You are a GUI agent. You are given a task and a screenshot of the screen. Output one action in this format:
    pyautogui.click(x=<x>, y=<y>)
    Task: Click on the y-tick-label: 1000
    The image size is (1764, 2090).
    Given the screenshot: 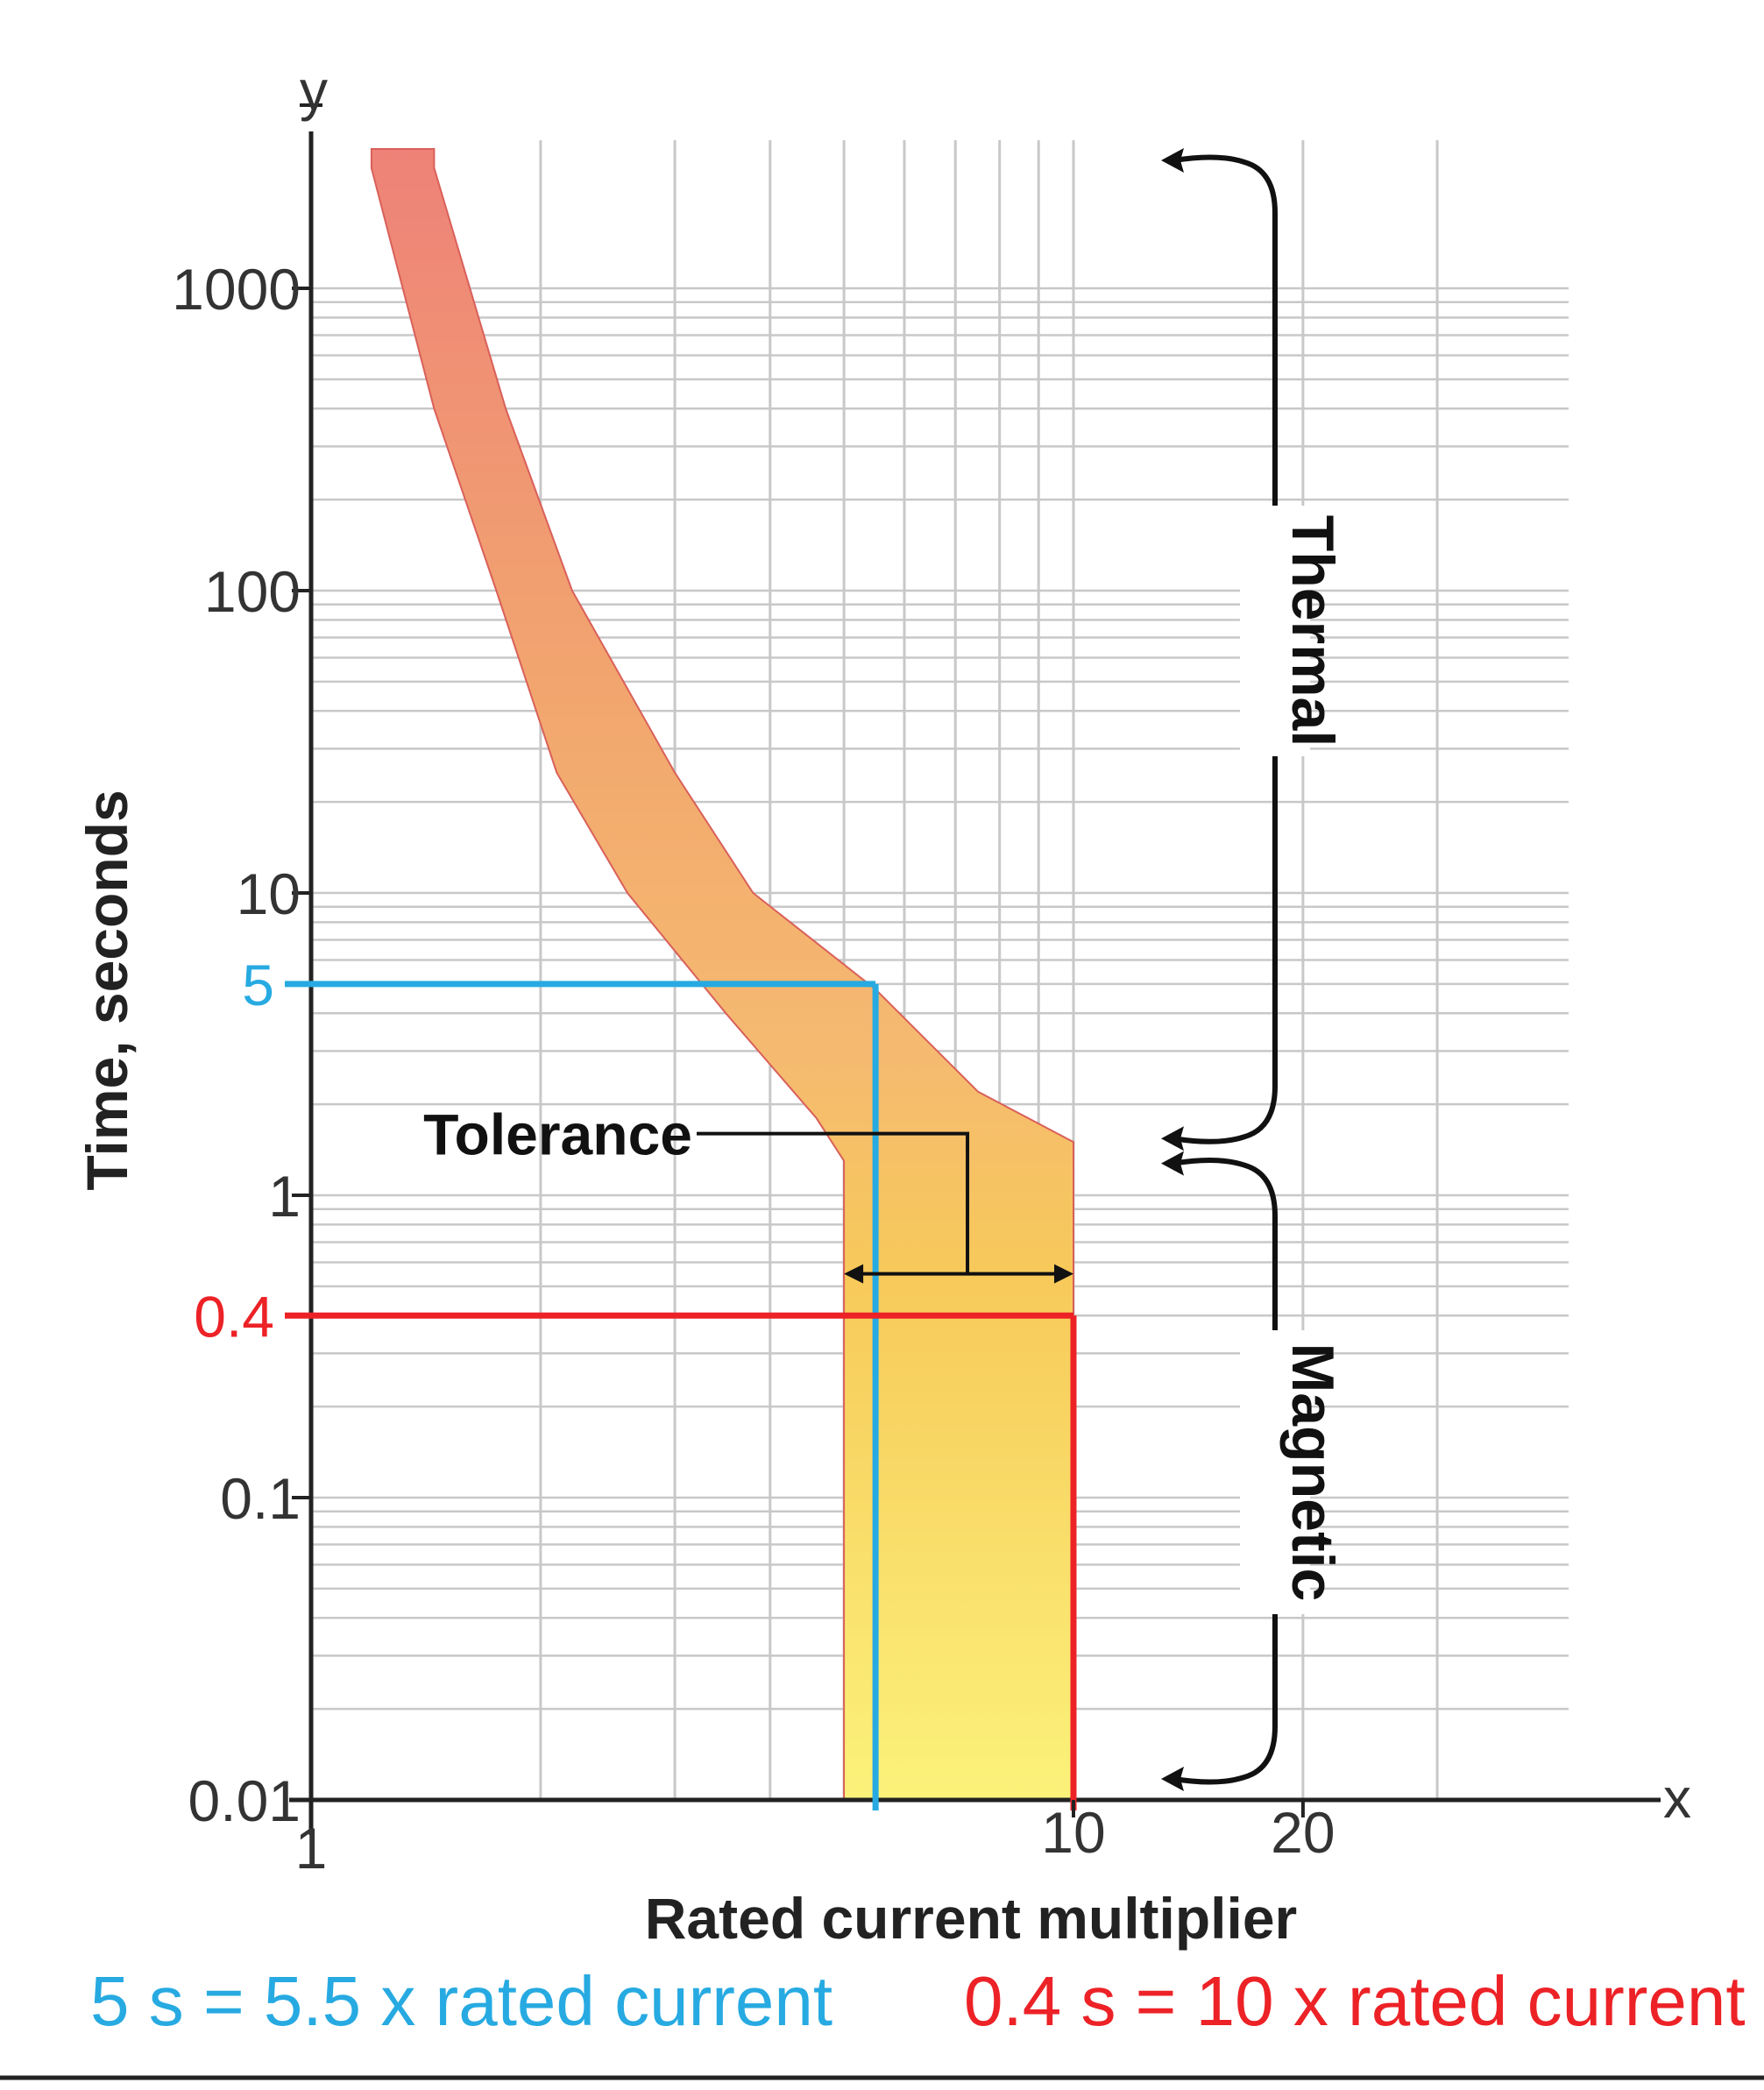 What is the action you would take?
    pyautogui.click(x=236, y=289)
    